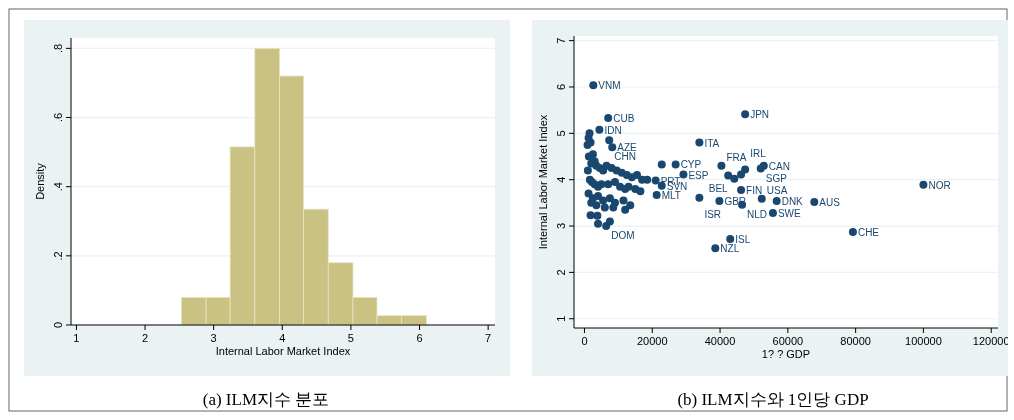 This screenshot has width=1014, height=420. I want to click on y-tick-label: 7, so click(561, 40).